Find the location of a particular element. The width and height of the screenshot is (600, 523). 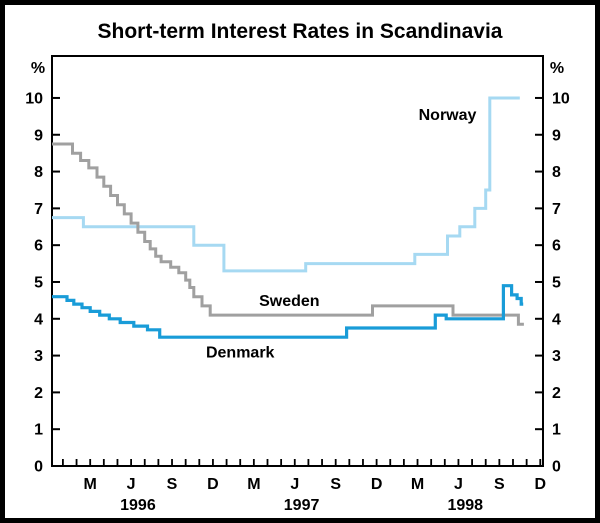

x-year-label: 1997 is located at coordinates (302, 505).